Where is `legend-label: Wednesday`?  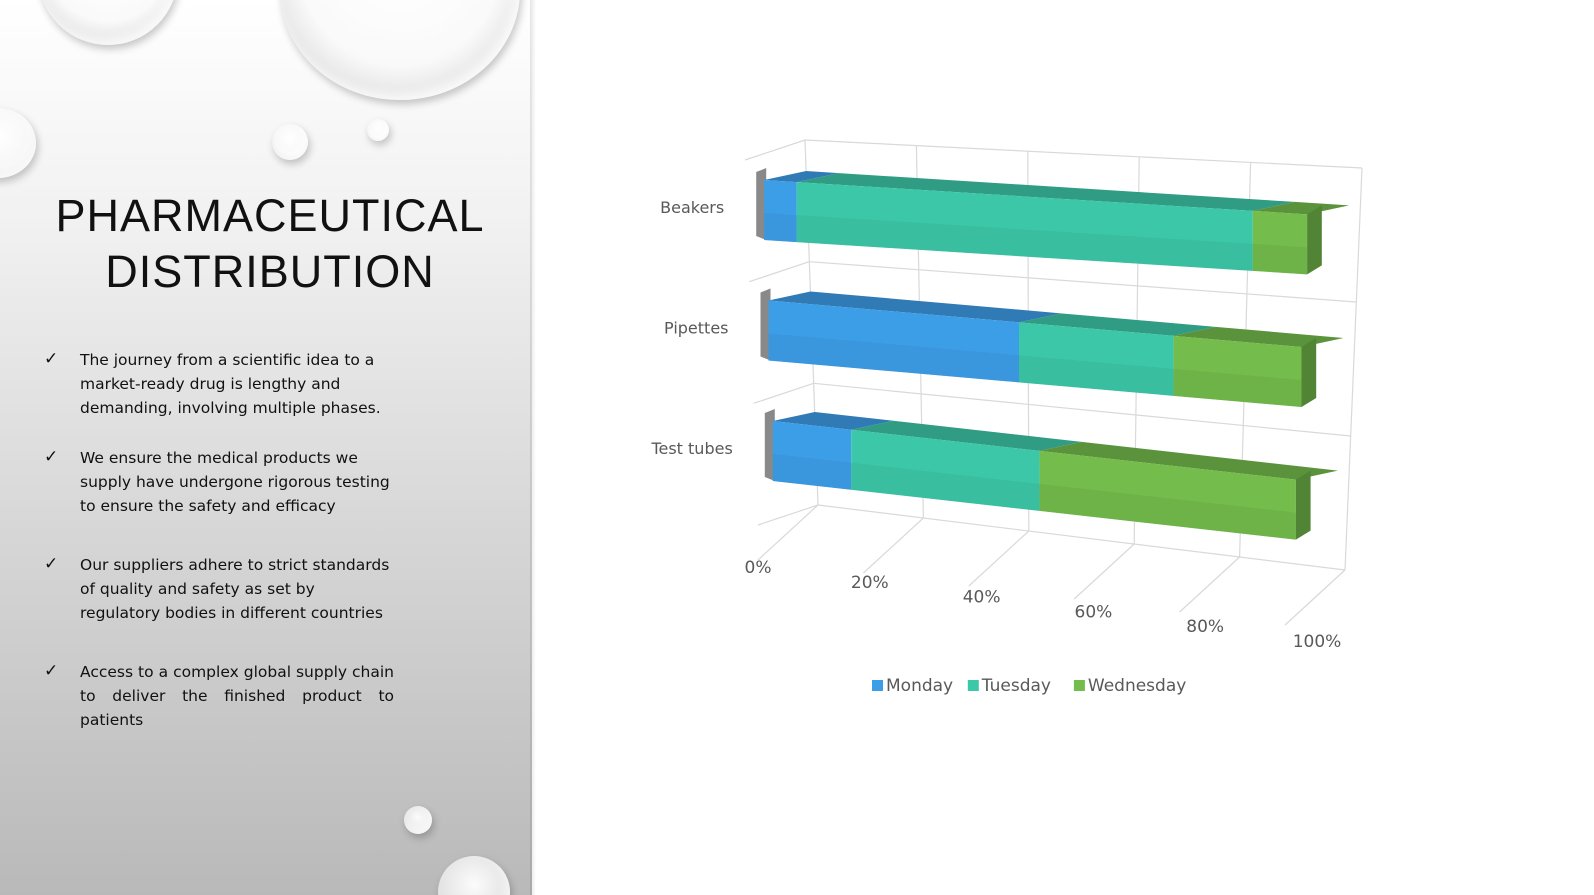 legend-label: Wednesday is located at coordinates (1137, 686).